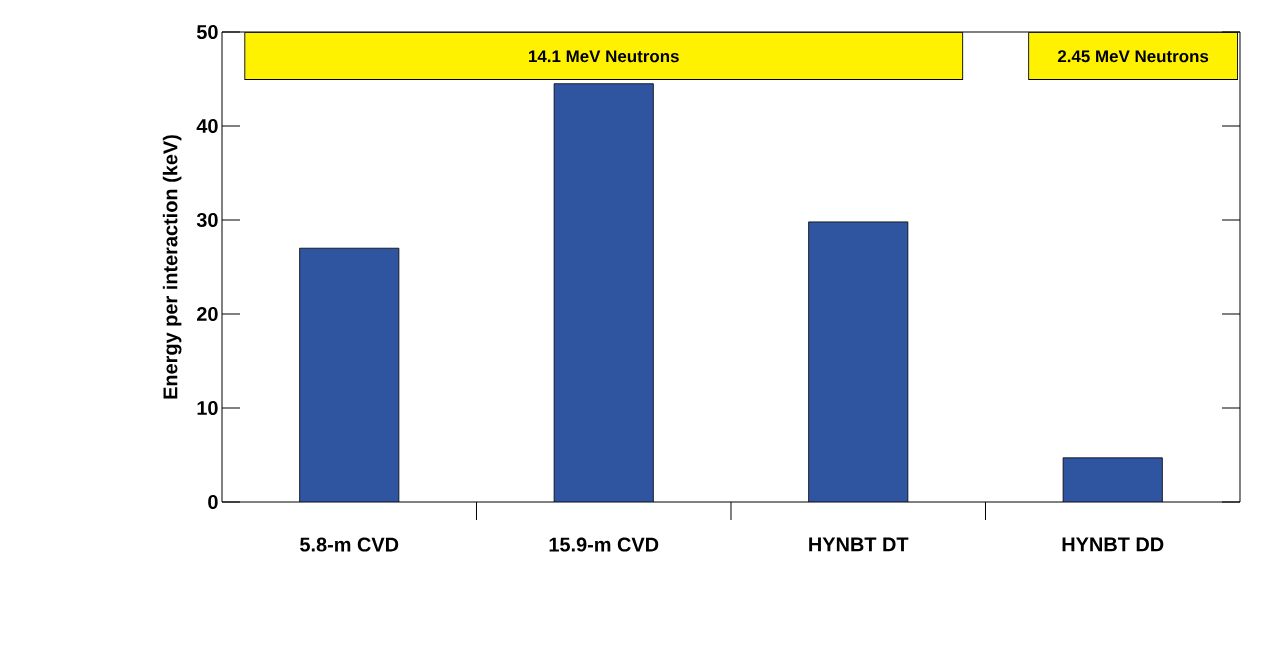 Image resolution: width=1277 pixels, height=647 pixels. Describe the element at coordinates (604, 56) in the screenshot. I see `annotation: 14.1 MeV Neutrons` at that location.